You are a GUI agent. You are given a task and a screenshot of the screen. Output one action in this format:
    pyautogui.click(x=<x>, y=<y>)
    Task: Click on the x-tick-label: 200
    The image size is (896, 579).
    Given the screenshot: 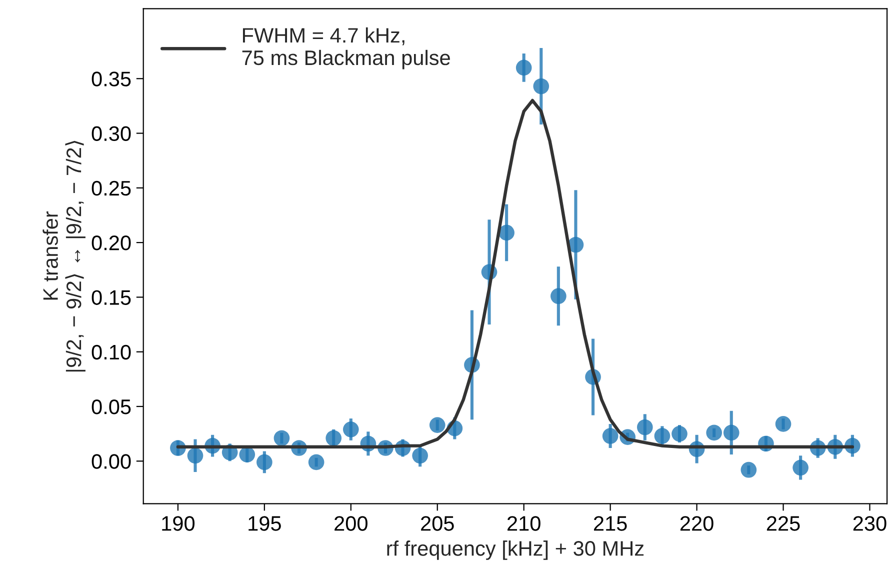 What is the action you would take?
    pyautogui.click(x=351, y=523)
    